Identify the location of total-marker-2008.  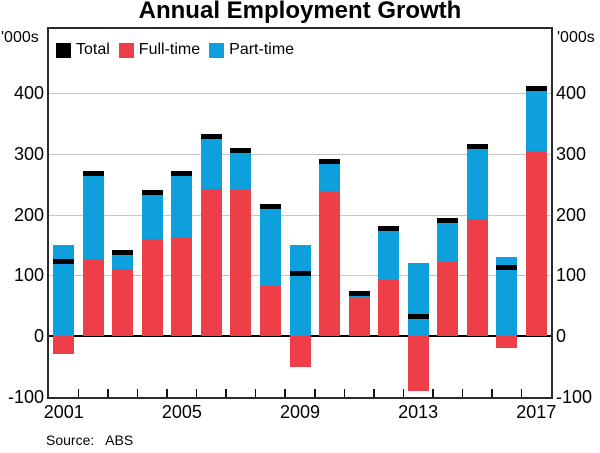
(270, 207).